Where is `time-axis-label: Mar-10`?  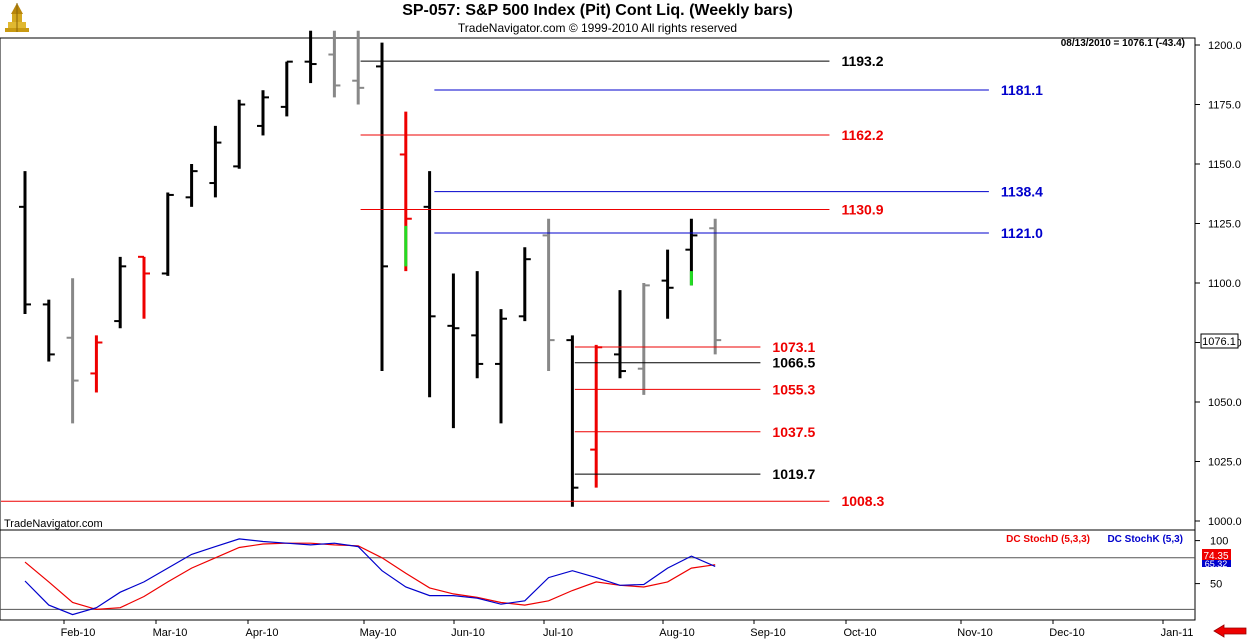
time-axis-label: Mar-10 is located at coordinates (170, 633).